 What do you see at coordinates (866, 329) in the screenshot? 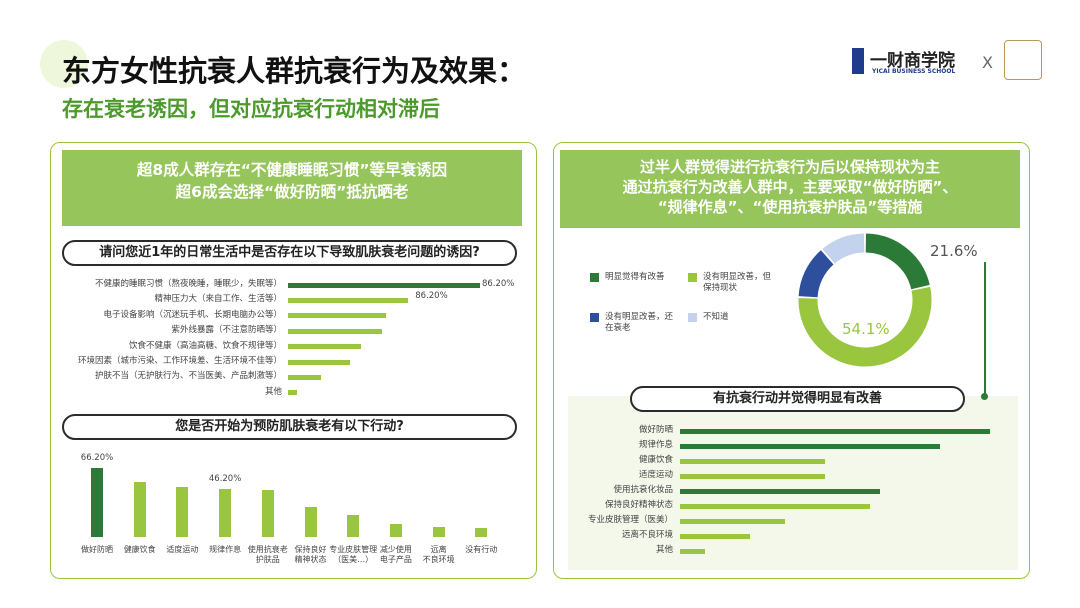
I see `value-label: 54.1%` at bounding box center [866, 329].